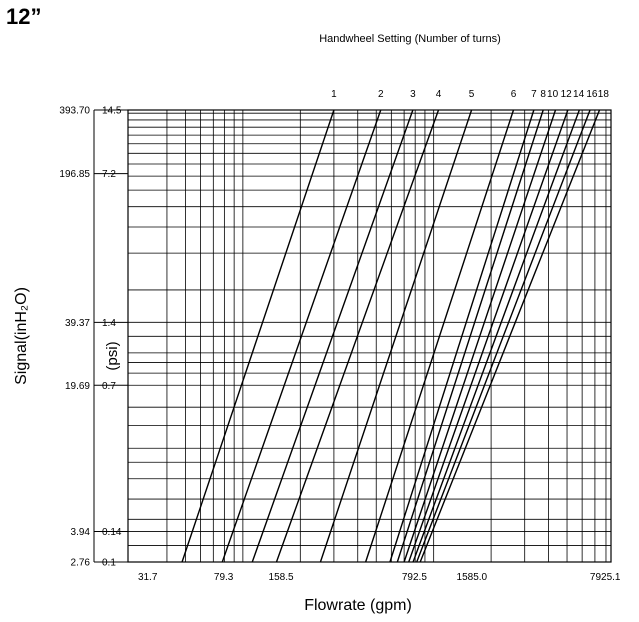 Image resolution: width=639 pixels, height=622 pixels. What do you see at coordinates (109, 174) in the screenshot?
I see `y-tick-label-psi: 7.2` at bounding box center [109, 174].